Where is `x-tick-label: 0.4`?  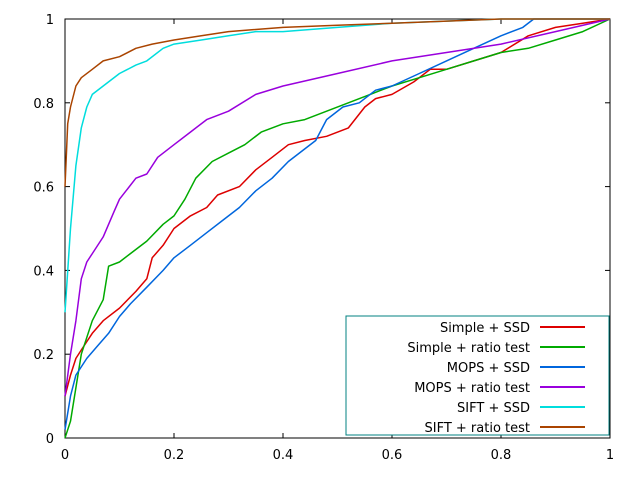
x-tick-label: 0.4 is located at coordinates (283, 455).